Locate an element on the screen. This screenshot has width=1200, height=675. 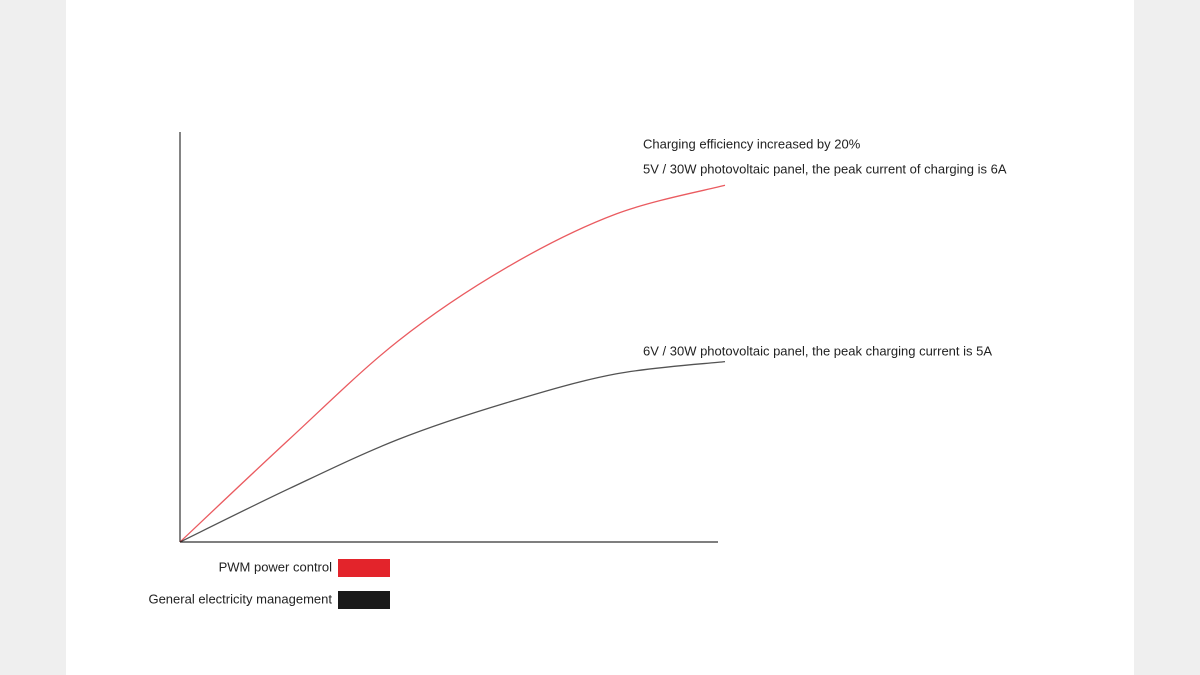
line-series is located at coordinates (452, 451).